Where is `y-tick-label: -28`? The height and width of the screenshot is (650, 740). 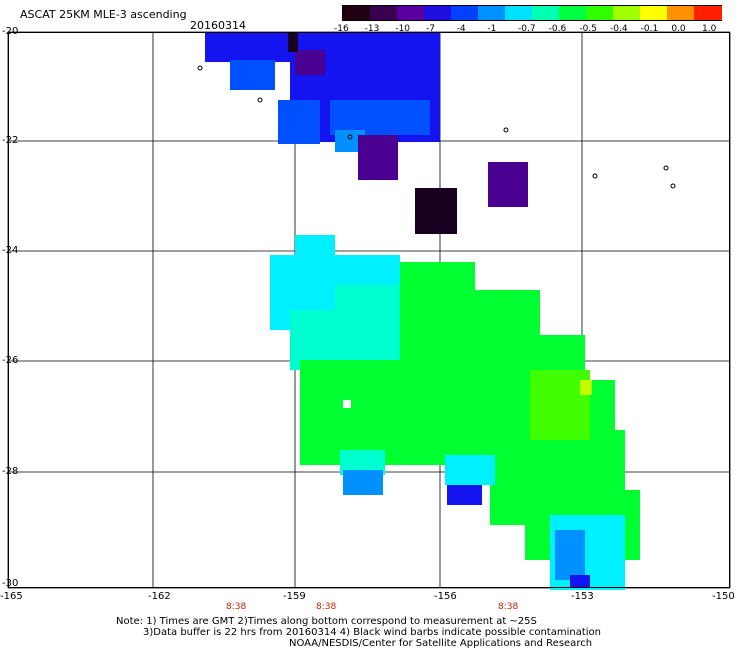
y-tick-label: -28 is located at coordinates (10, 471).